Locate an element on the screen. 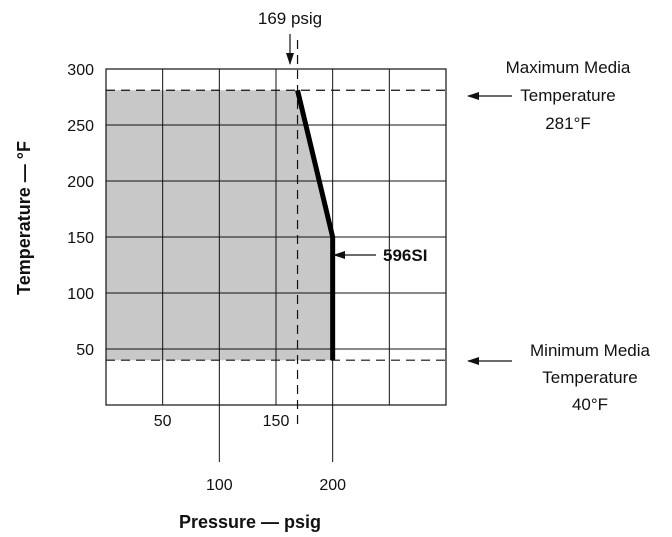  x-tick-label-200: 200 is located at coordinates (332, 485).